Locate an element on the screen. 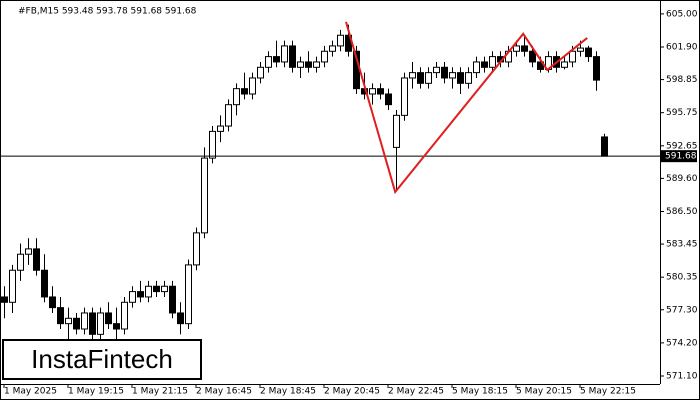 Image resolution: width=700 pixels, height=404 pixels. y-tick-label: 601.90 is located at coordinates (682, 47).